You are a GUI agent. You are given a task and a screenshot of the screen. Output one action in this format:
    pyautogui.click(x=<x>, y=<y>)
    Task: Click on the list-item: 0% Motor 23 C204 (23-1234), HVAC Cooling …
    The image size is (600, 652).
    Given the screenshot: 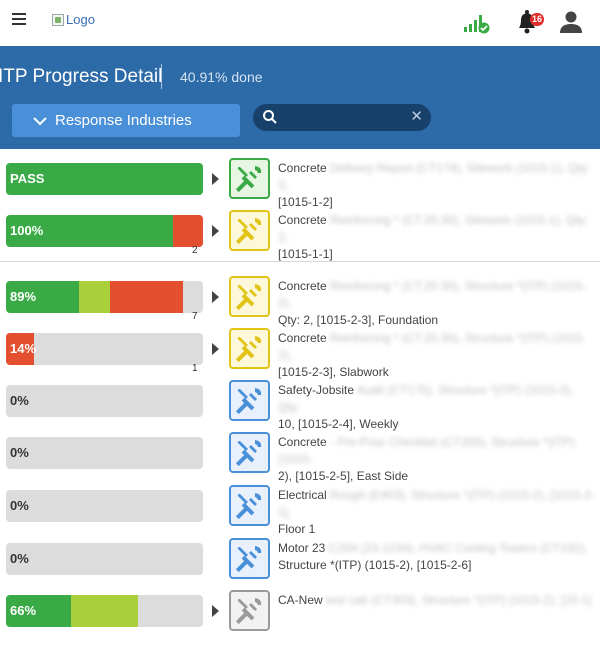 What is the action you would take?
    pyautogui.click(x=300, y=559)
    